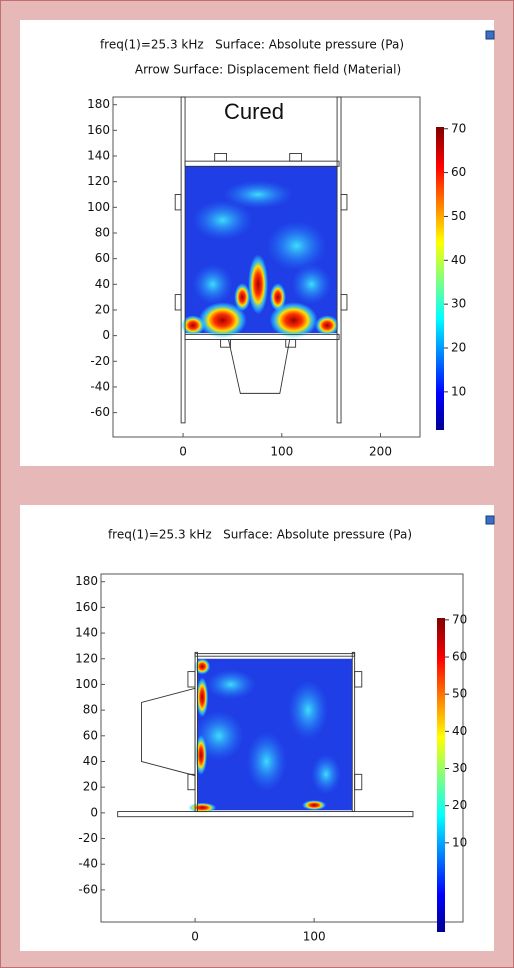  Describe the element at coordinates (254, 111) in the screenshot. I see `annotation: Cured` at that location.